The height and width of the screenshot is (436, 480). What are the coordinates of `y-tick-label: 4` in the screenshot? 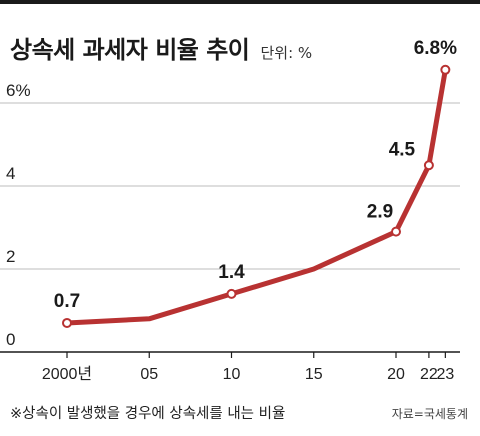 It's located at (10, 173).